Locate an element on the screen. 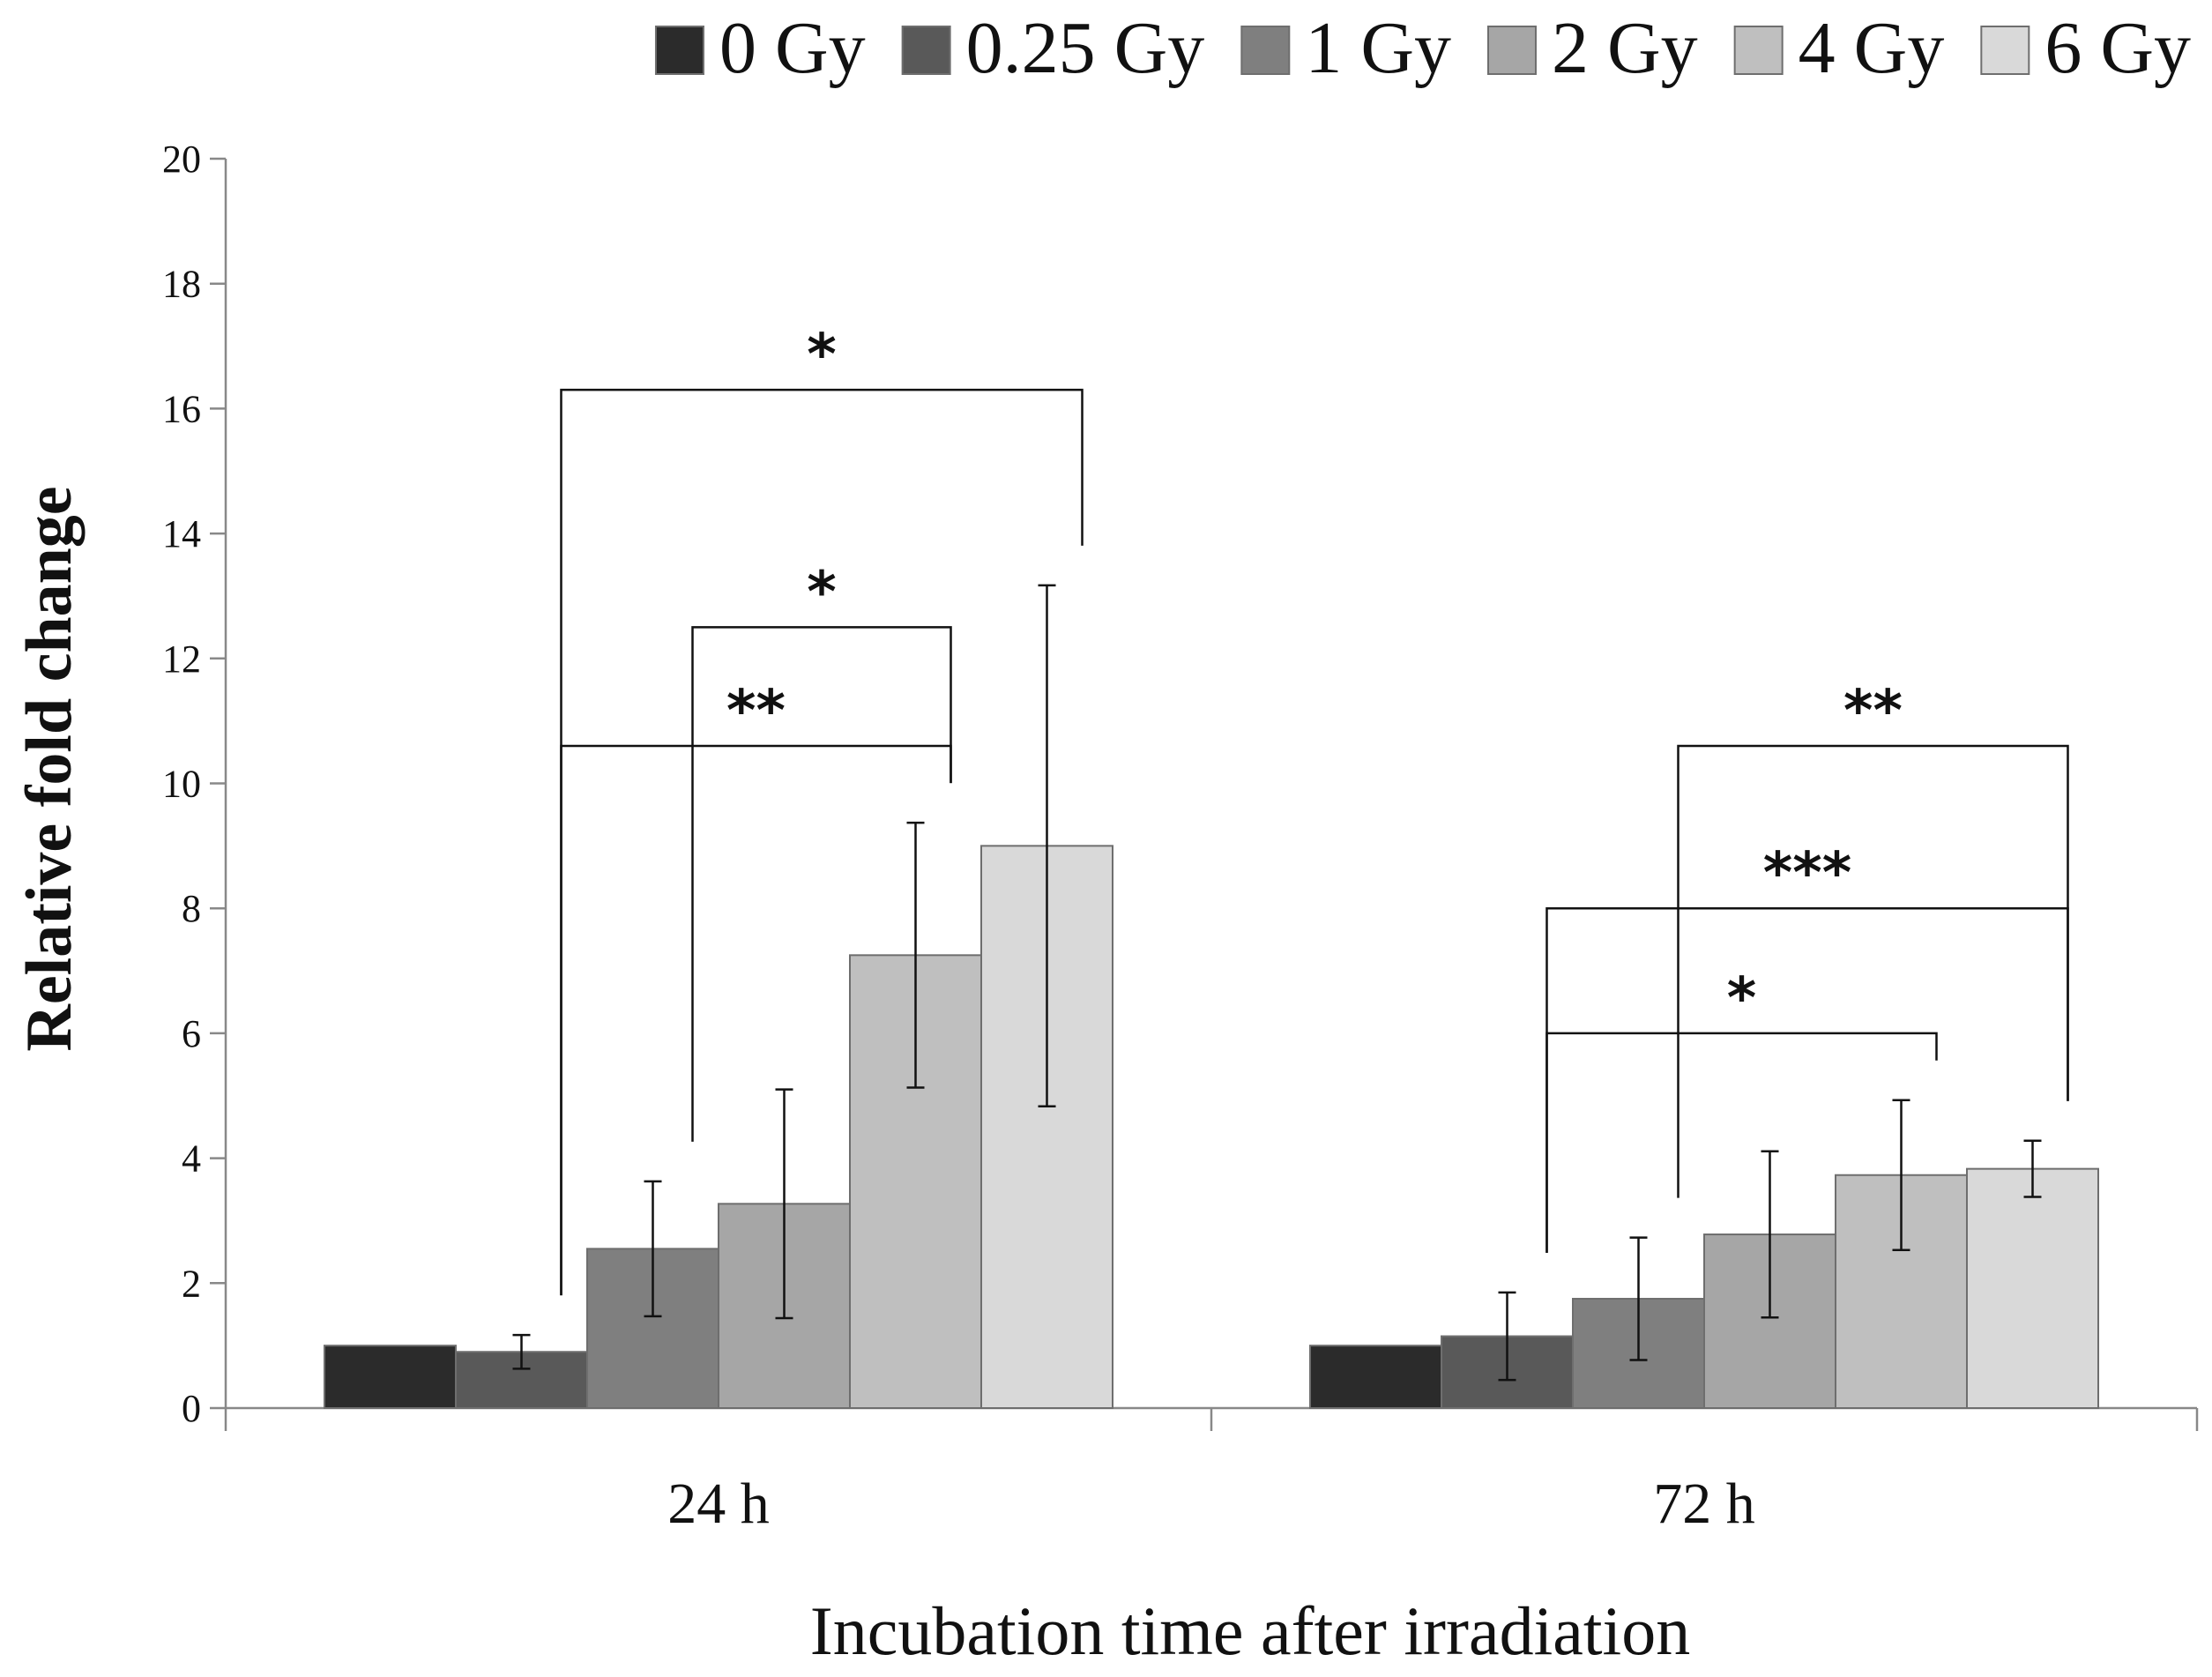 This screenshot has height=1677, width=2212. legend: 0 Gy 0.25 Gy 1 Gy 2 Gy 4 Gy 6 Gy is located at coordinates (1422, 48).